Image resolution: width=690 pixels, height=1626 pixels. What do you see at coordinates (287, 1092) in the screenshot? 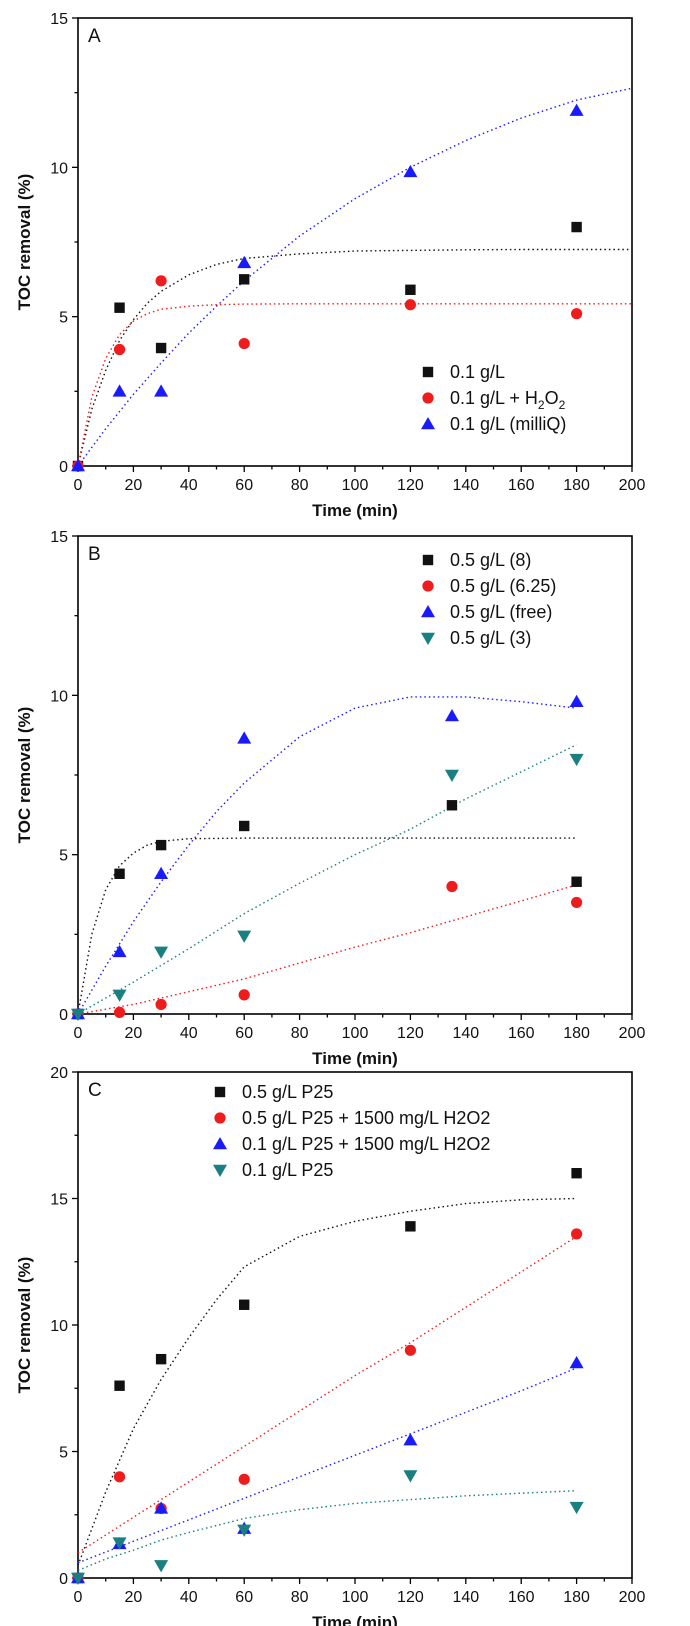
I see `legend-label-series-0: 0.5 g/L P25` at bounding box center [287, 1092].